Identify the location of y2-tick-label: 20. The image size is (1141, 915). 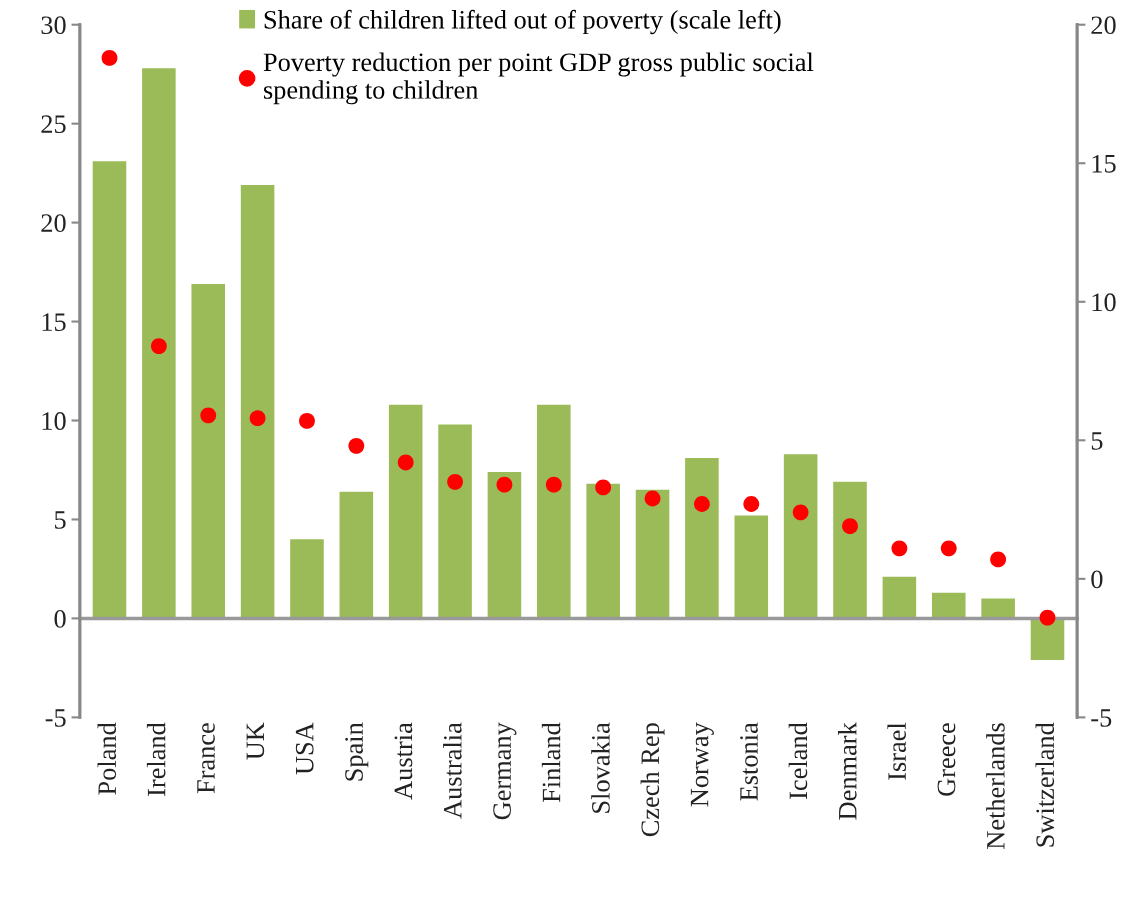
(1103, 25).